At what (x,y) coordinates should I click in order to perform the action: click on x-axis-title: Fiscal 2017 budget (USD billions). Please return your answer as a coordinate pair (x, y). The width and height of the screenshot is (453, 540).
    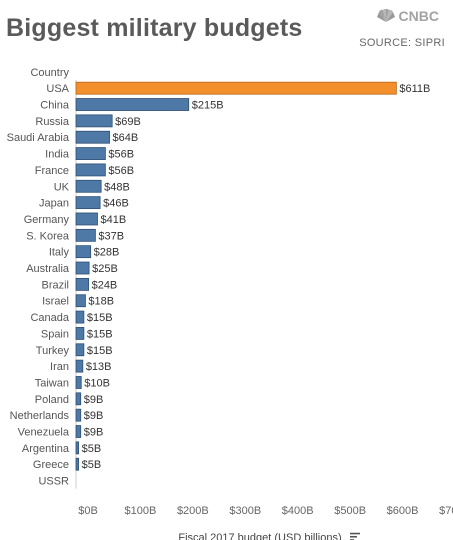
    Looking at the image, I should click on (259, 536).